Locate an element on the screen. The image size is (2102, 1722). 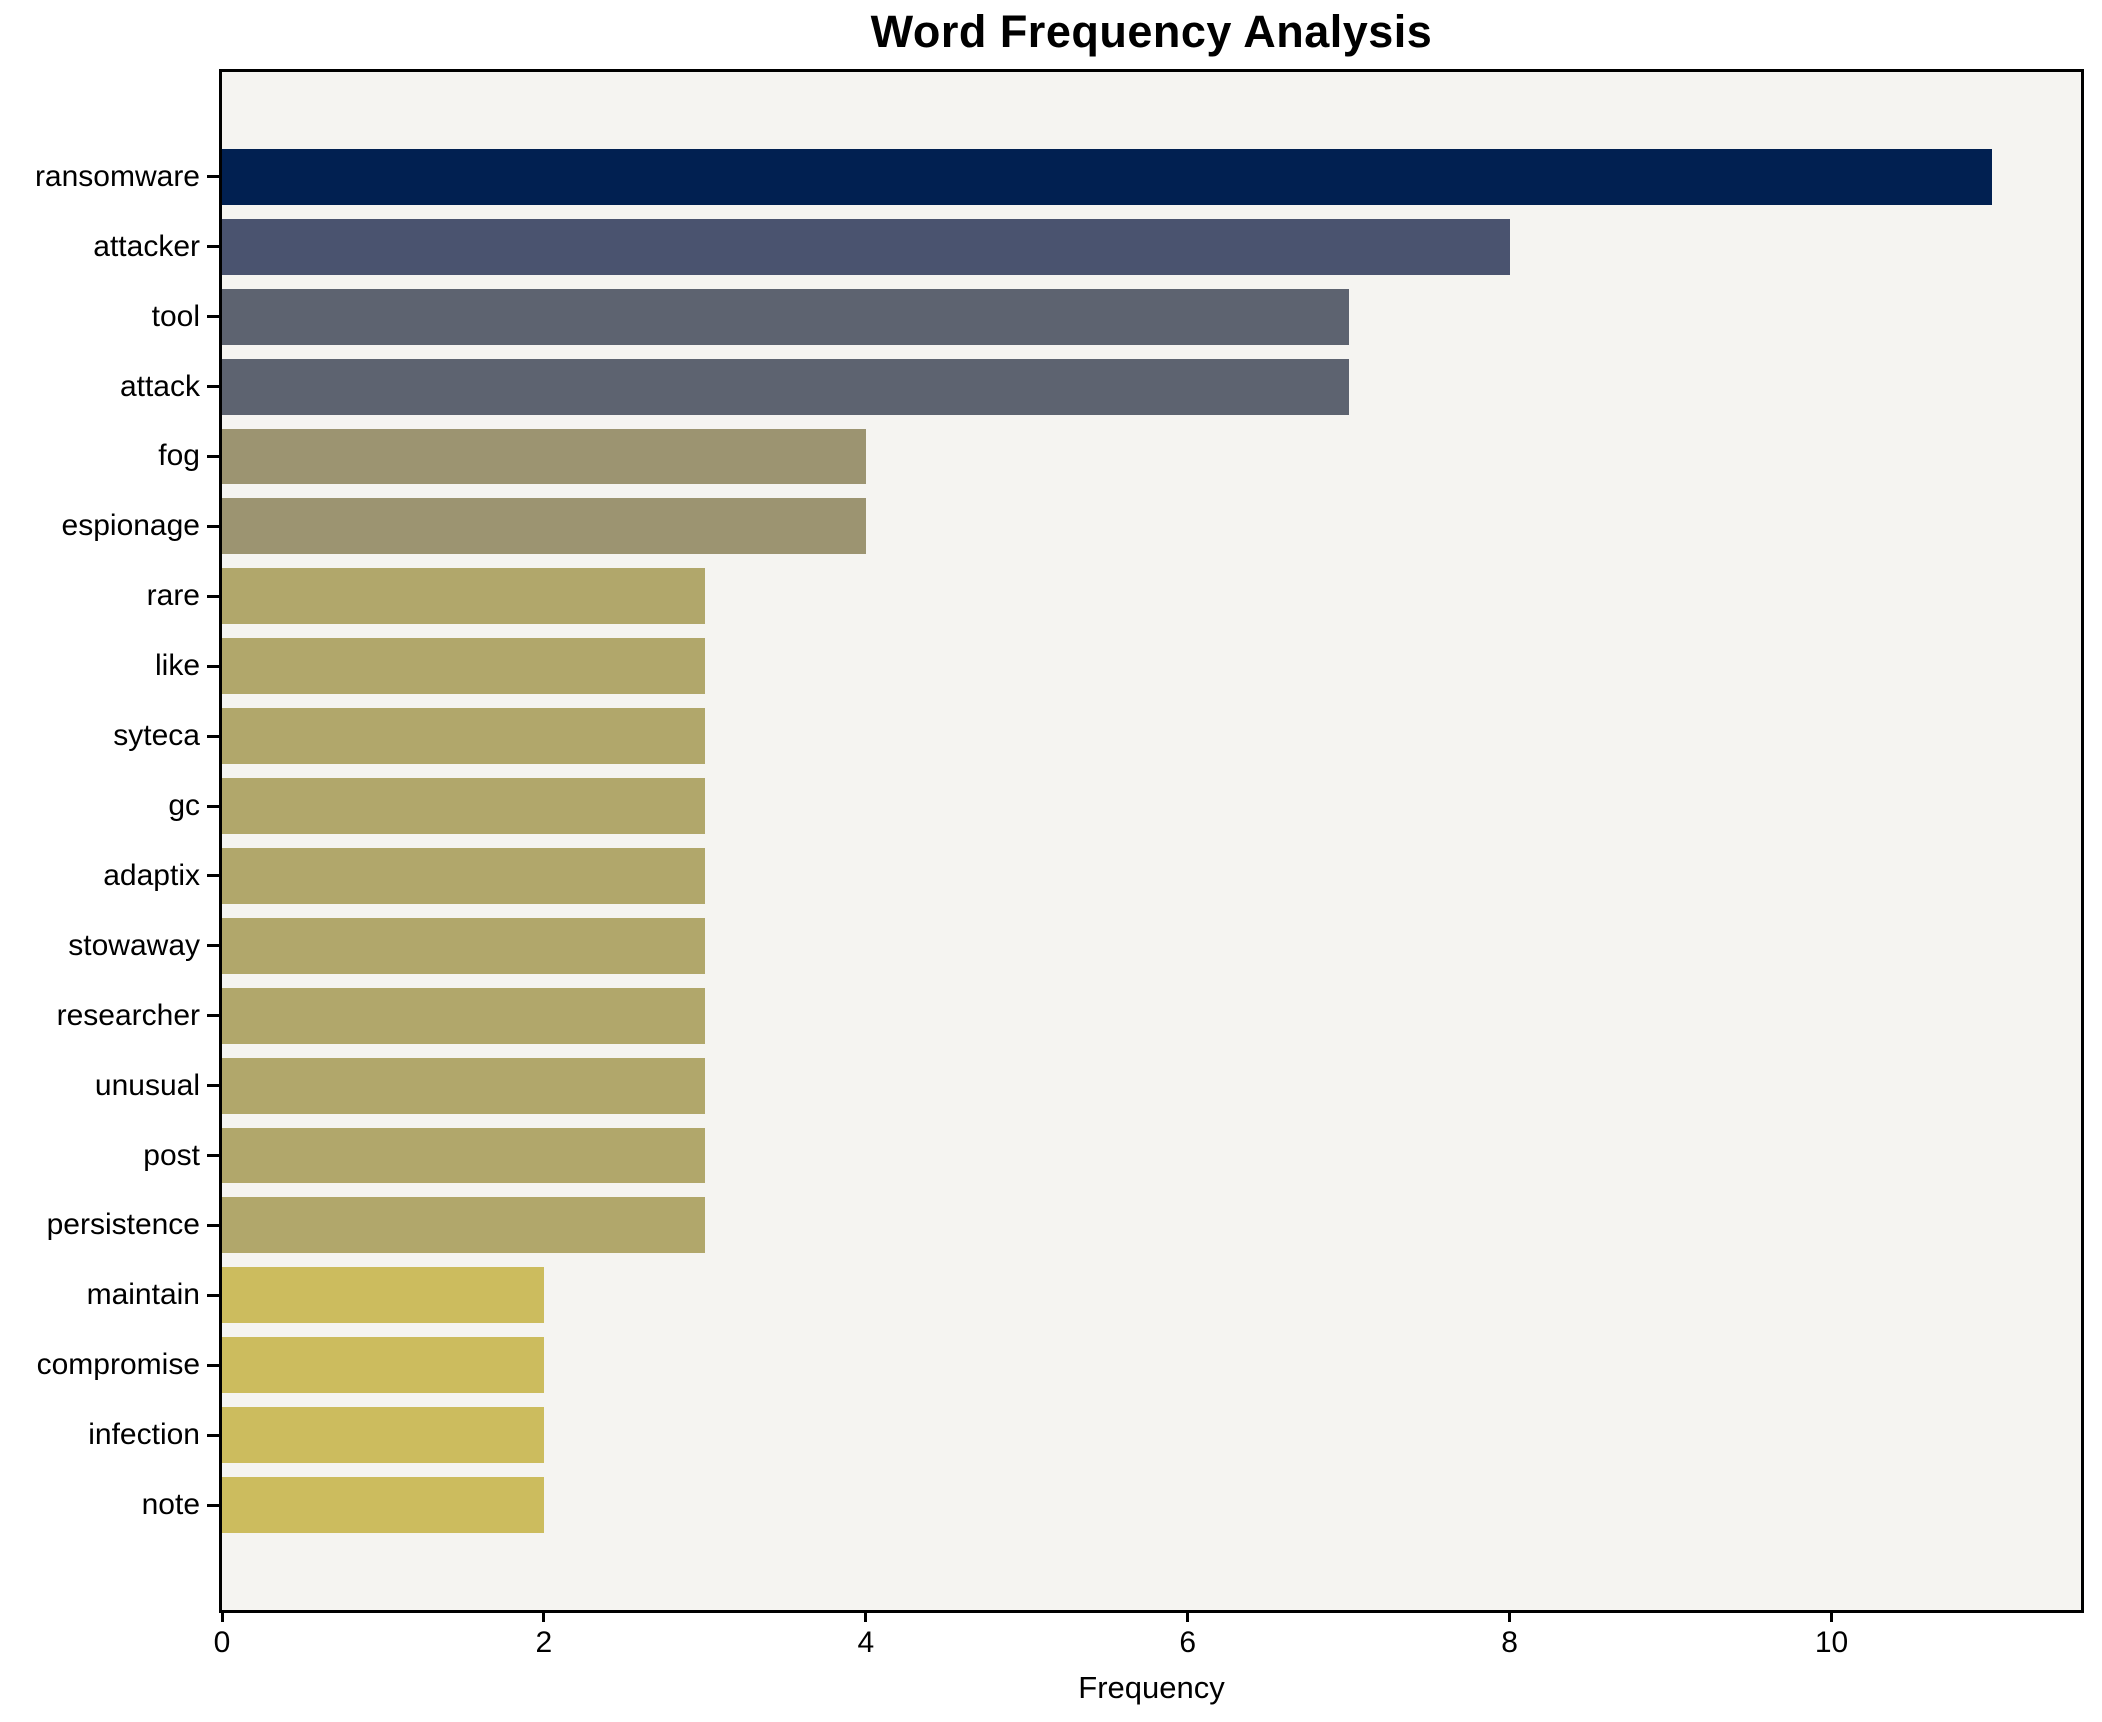
bar-row-unusual is located at coordinates (1151, 1086).